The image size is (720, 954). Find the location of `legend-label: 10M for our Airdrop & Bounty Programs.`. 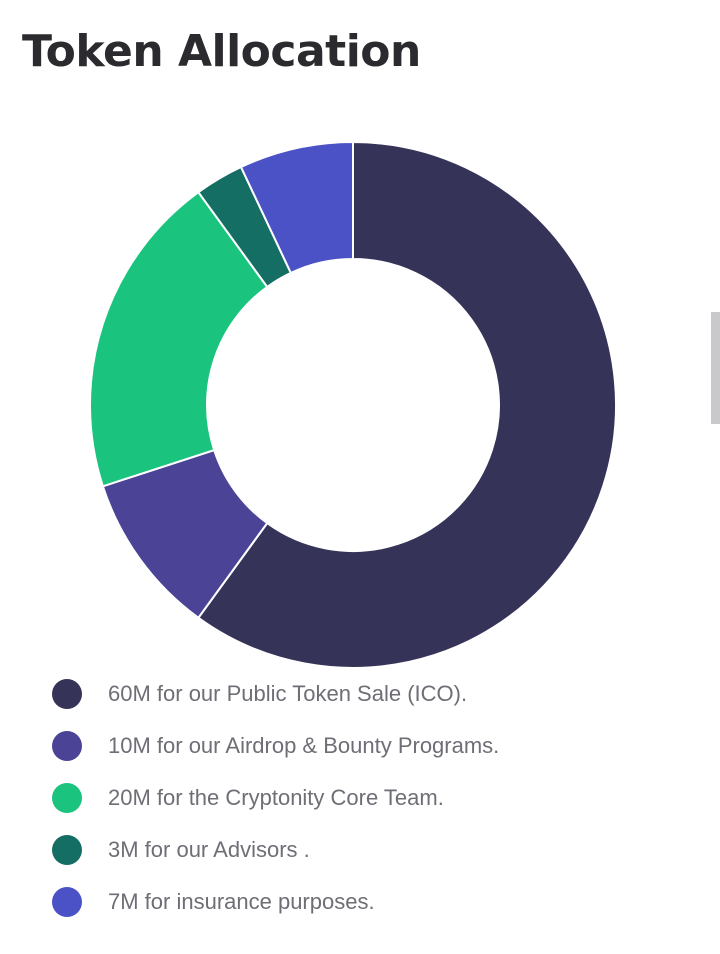

legend-label: 10M for our Airdrop & Bounty Programs. is located at coordinates (304, 745).